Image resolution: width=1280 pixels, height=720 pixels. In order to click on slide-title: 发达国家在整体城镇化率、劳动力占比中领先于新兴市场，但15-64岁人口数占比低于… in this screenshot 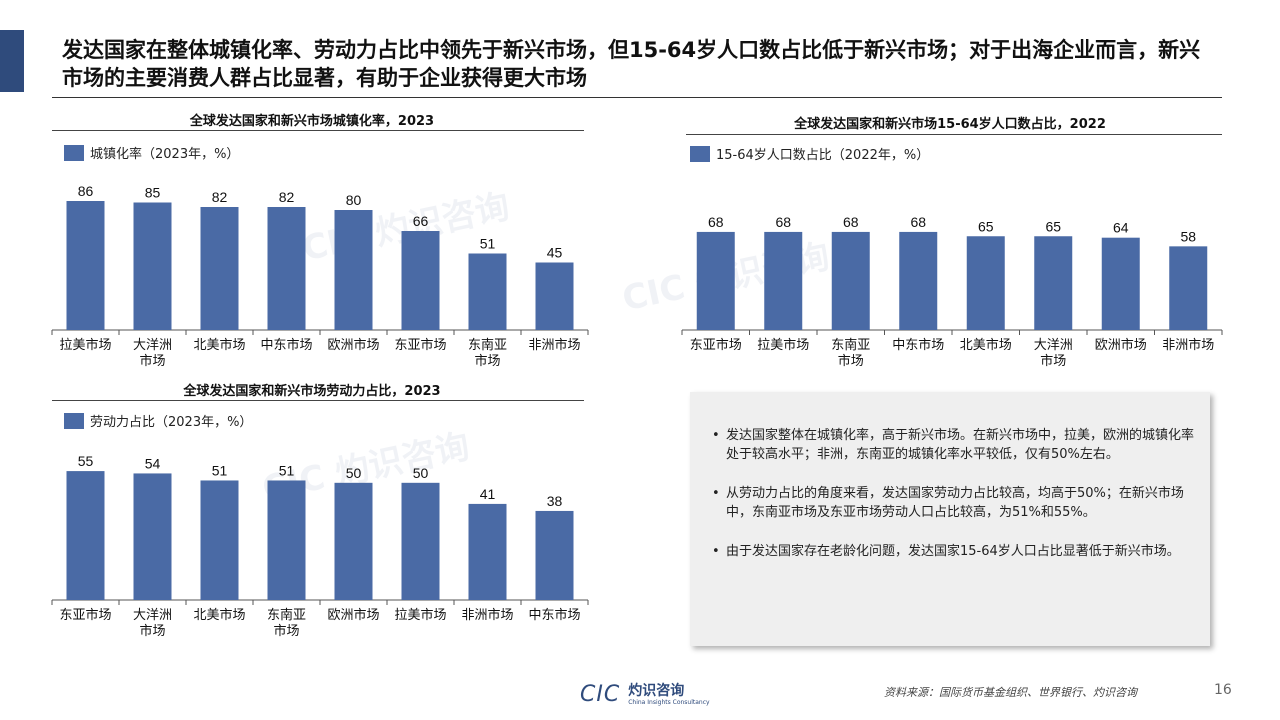, I will do `click(631, 64)`.